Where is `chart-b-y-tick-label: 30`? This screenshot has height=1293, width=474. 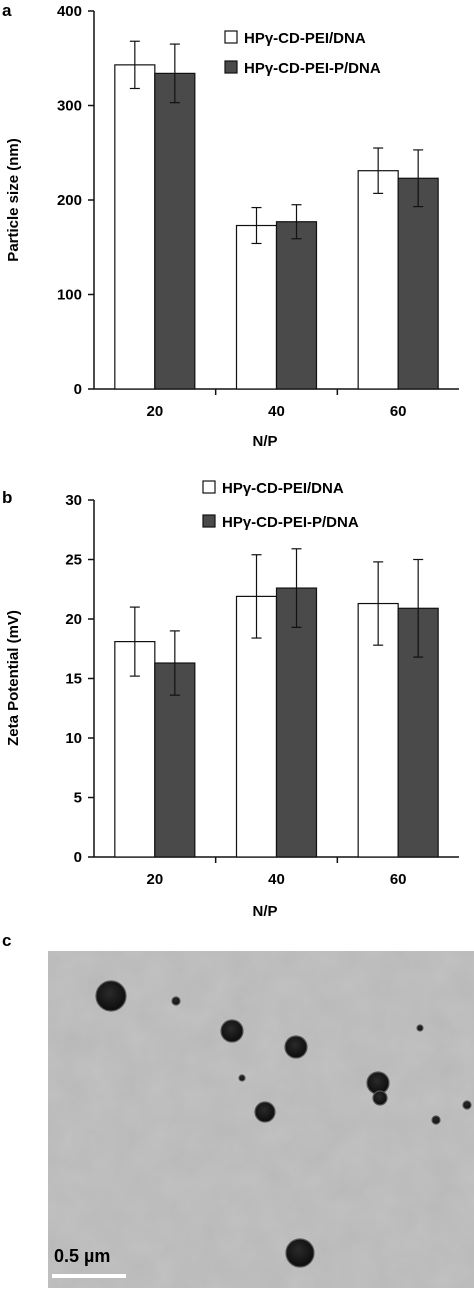
chart-b-y-tick-label: 30 is located at coordinates (73, 500).